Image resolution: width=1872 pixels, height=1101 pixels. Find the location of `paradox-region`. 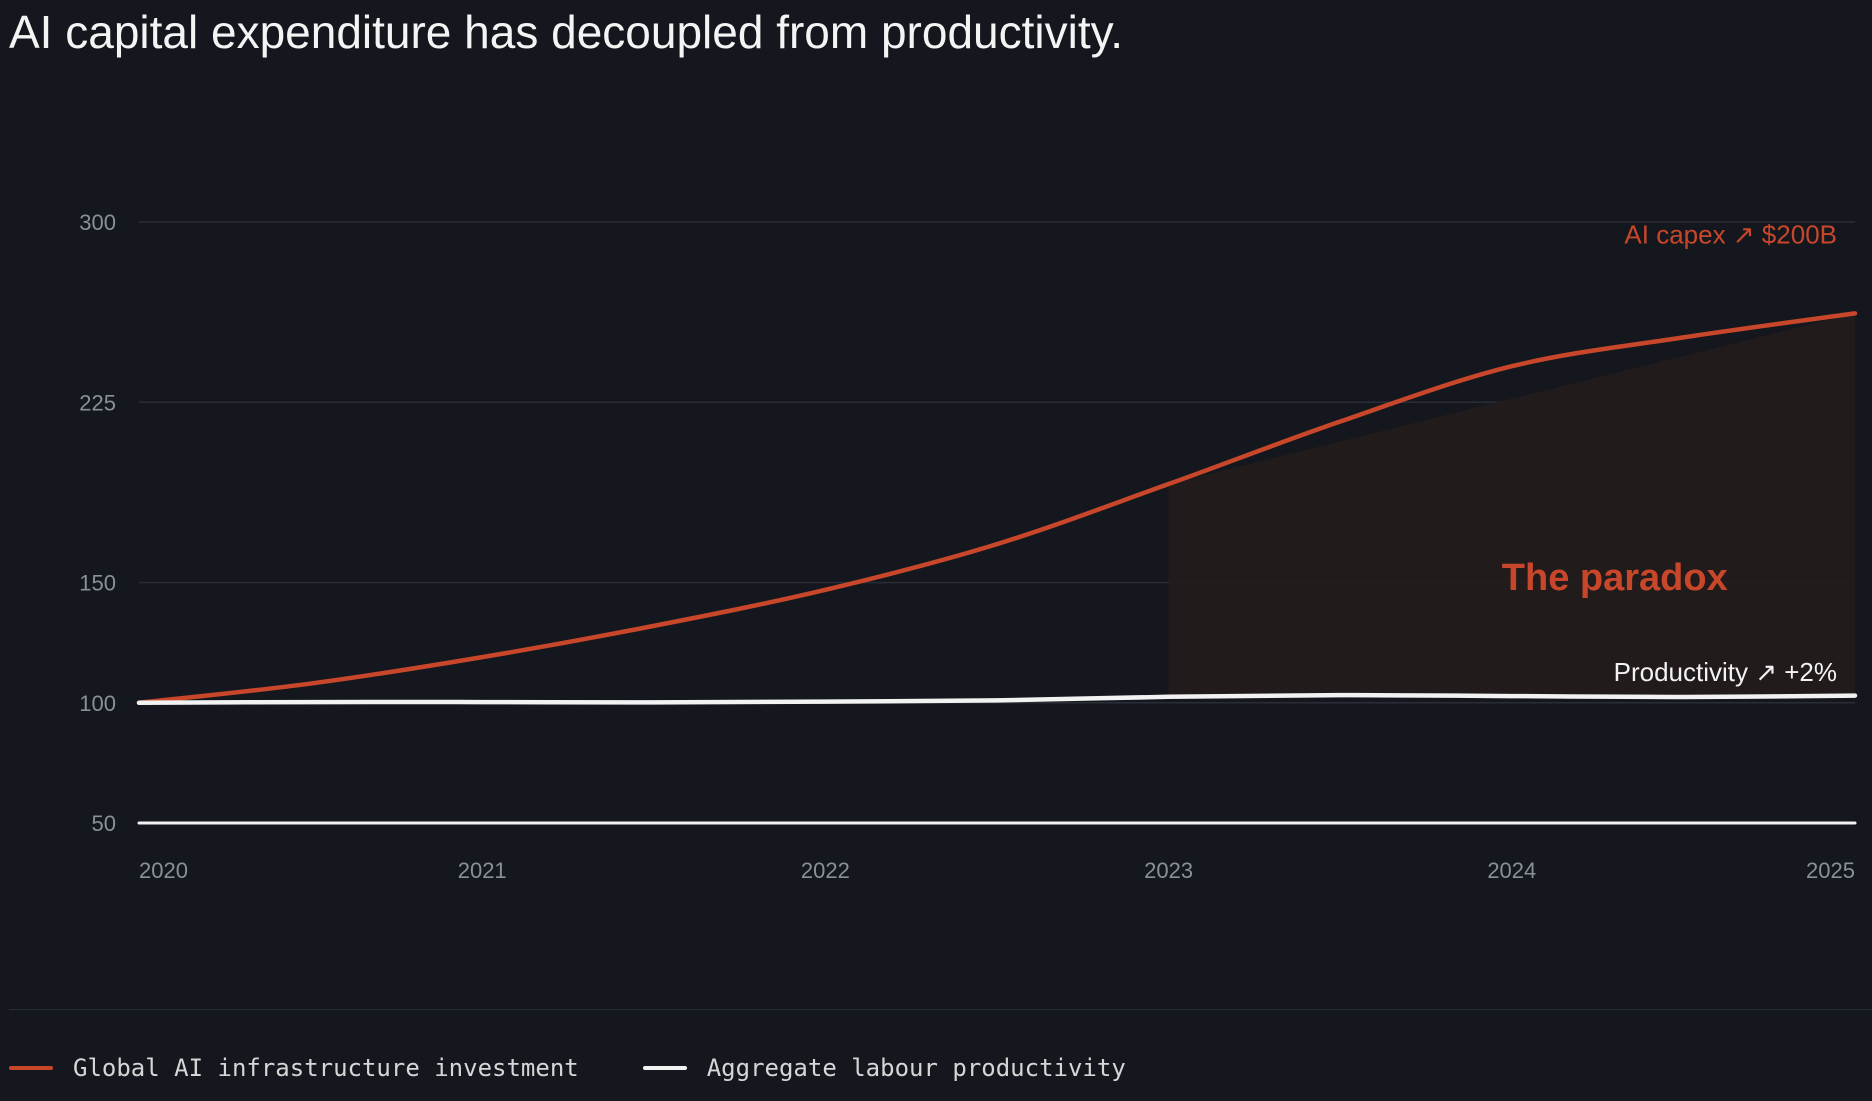

paradox-region is located at coordinates (1511, 505).